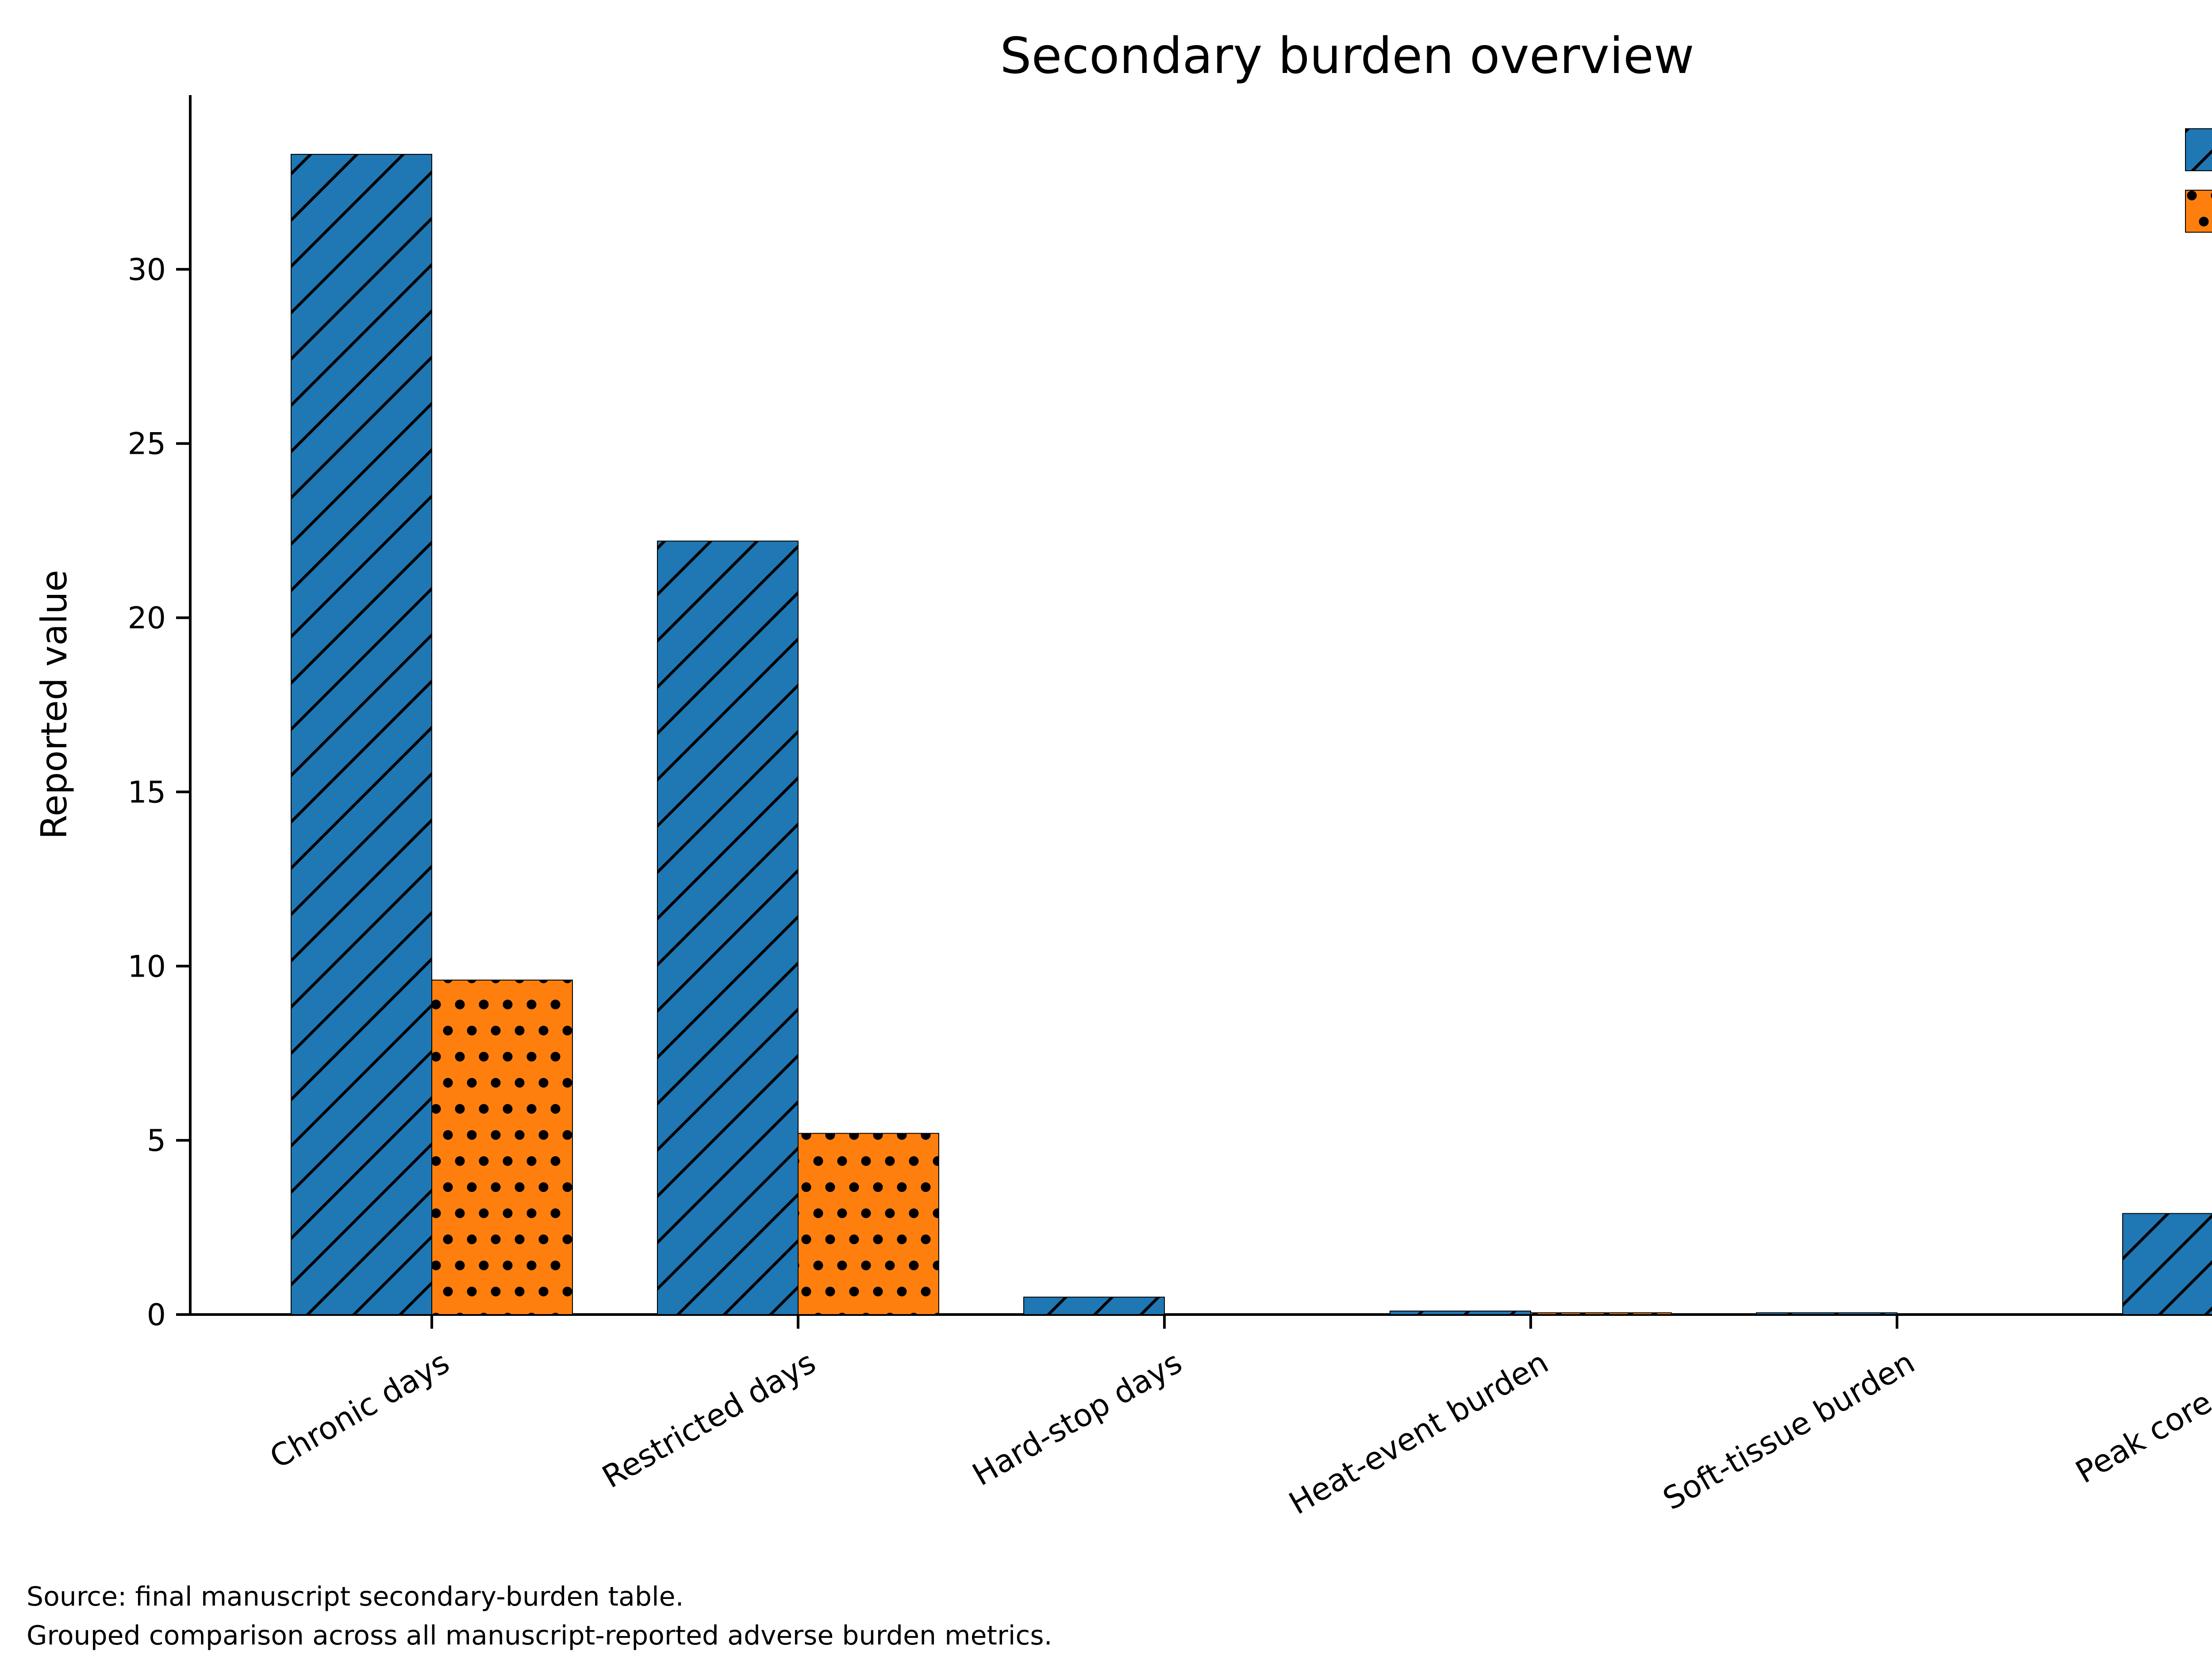 This screenshot has width=2212, height=1679. I want to click on legend-swatch-ssi, so click(2198, 149).